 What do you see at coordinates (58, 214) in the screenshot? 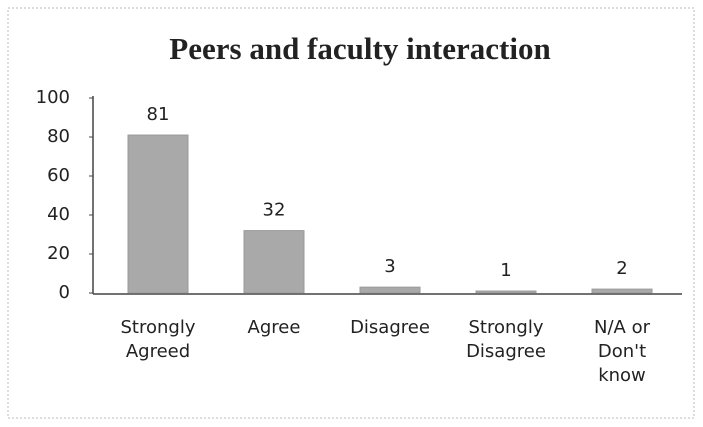
I see `y-tick-label: 40` at bounding box center [58, 214].